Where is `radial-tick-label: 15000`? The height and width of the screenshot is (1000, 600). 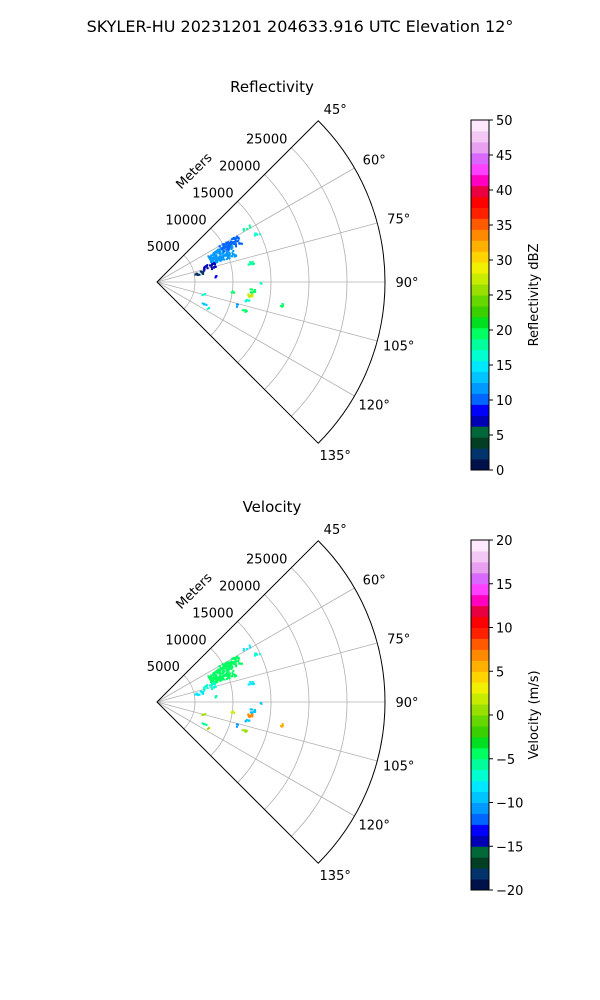
radial-tick-label: 15000 is located at coordinates (212, 613).